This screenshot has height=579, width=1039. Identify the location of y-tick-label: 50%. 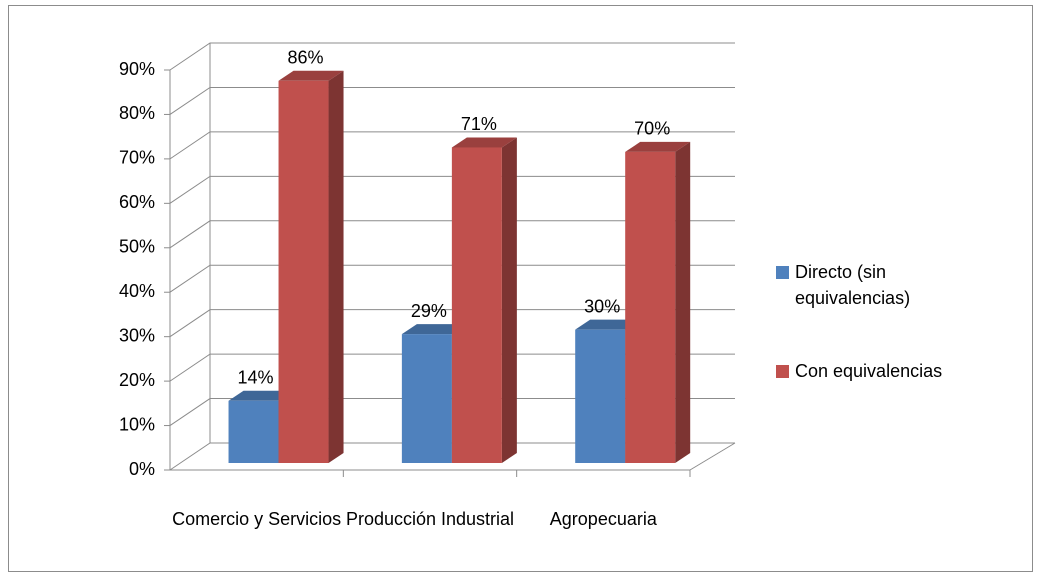
(137, 247).